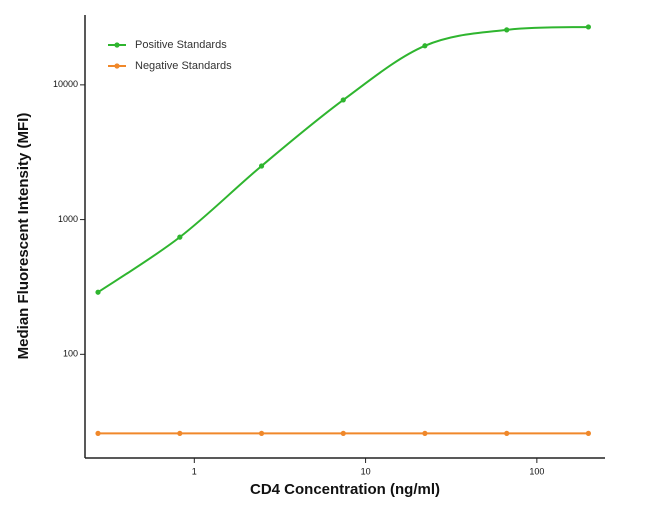 The height and width of the screenshot is (511, 650). I want to click on legend-label: Positive Standards, so click(181, 45).